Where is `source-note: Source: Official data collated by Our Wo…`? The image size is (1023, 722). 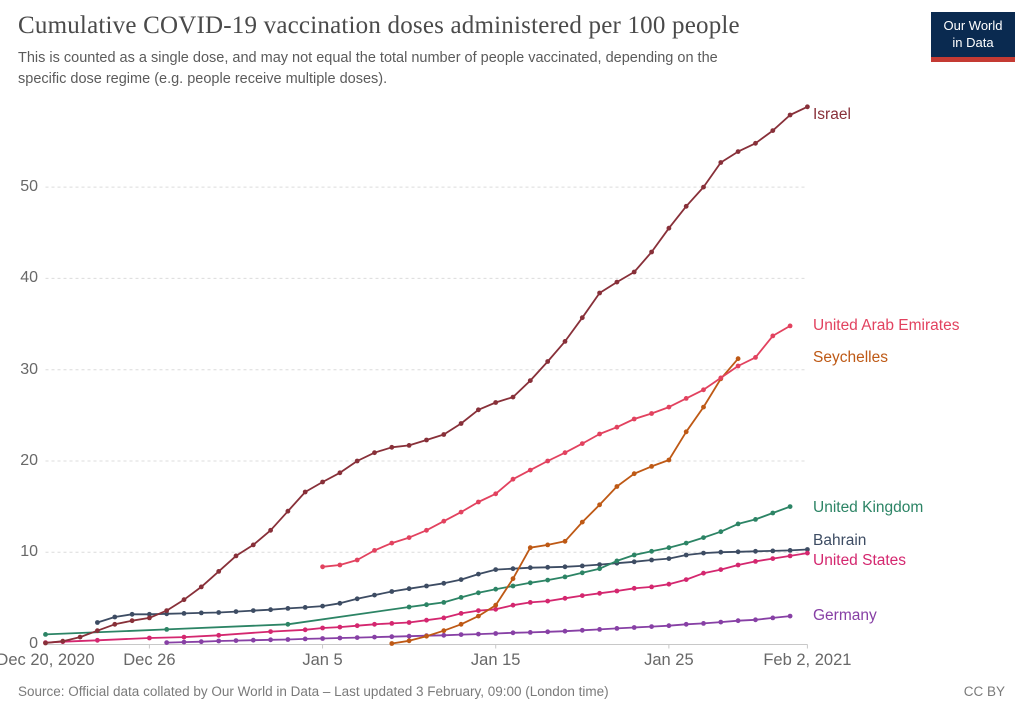 source-note: Source: Official data collated by Our Wo… is located at coordinates (313, 691).